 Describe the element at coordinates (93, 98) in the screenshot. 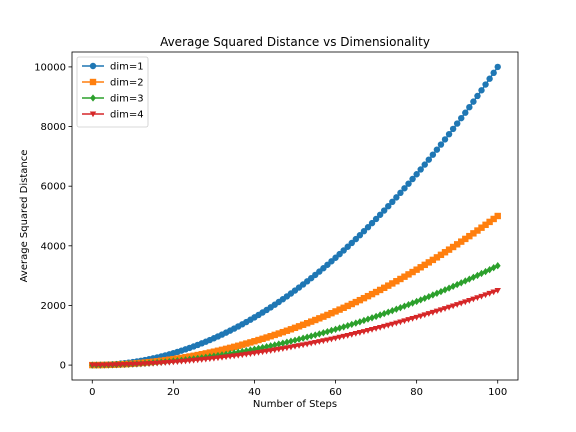

I see `legend-marker` at that location.